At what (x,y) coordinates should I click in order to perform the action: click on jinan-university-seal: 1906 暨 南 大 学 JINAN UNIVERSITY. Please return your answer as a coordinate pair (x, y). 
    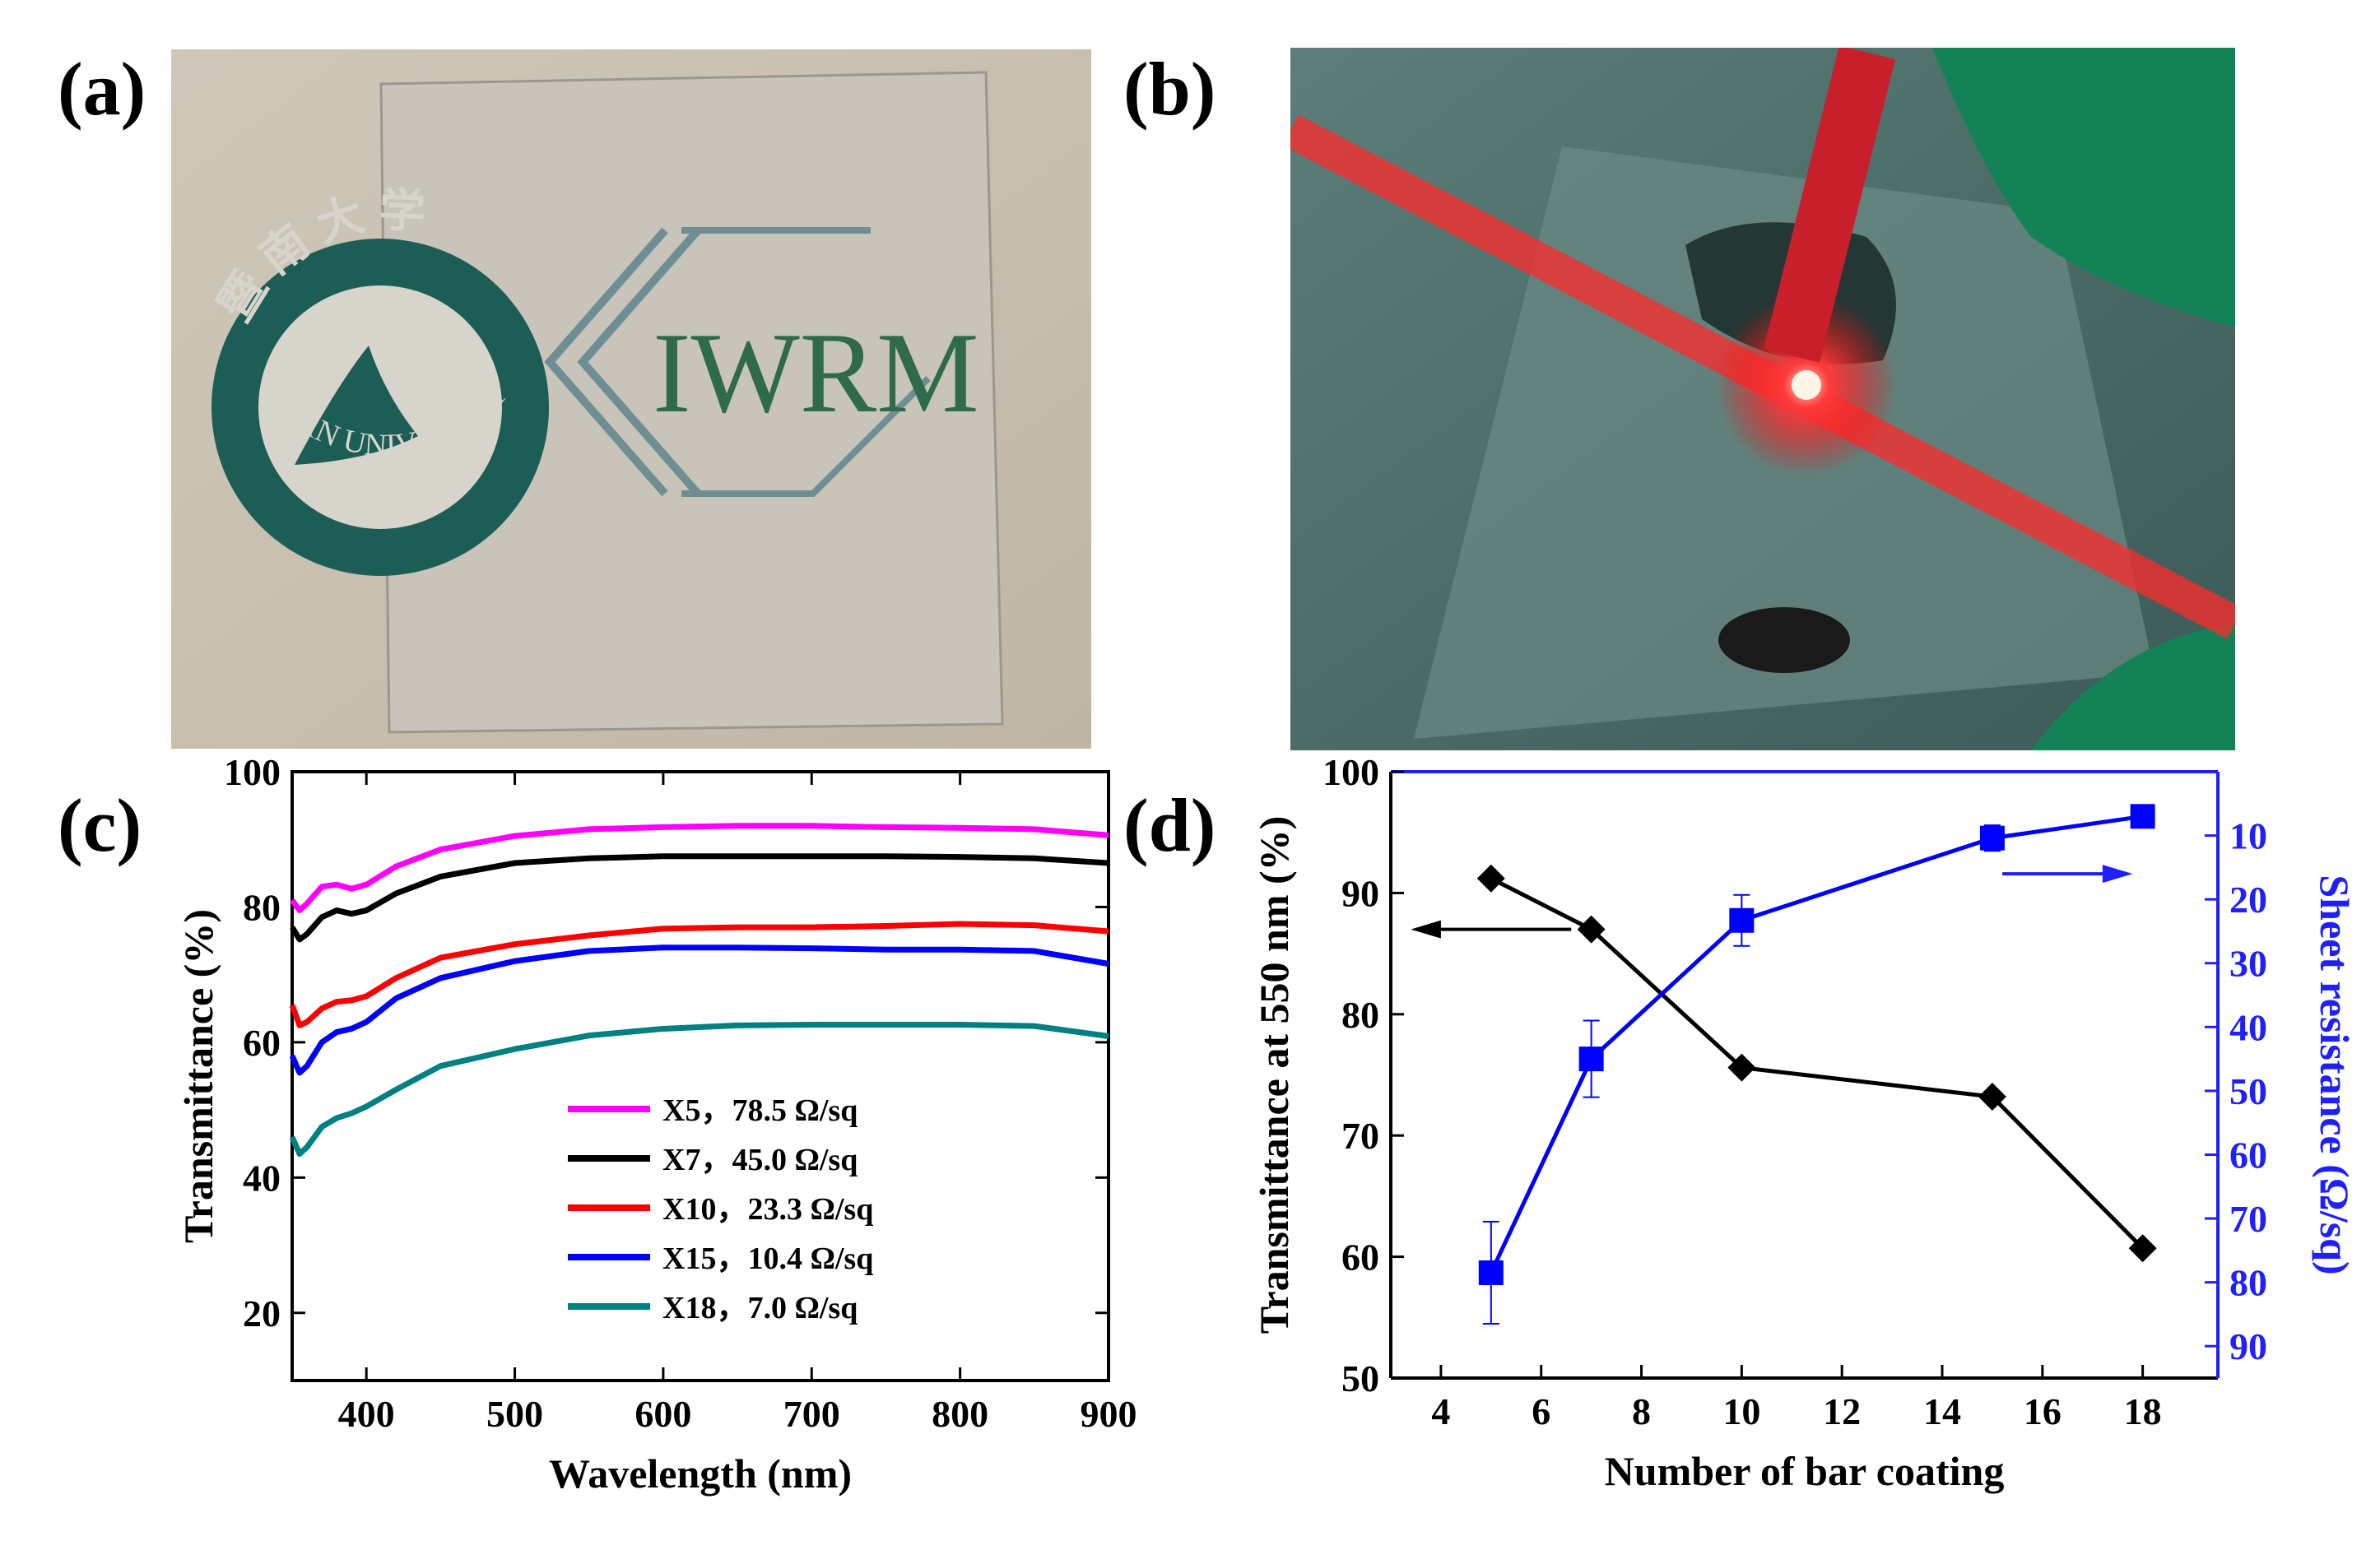
    Looking at the image, I should click on (379, 381).